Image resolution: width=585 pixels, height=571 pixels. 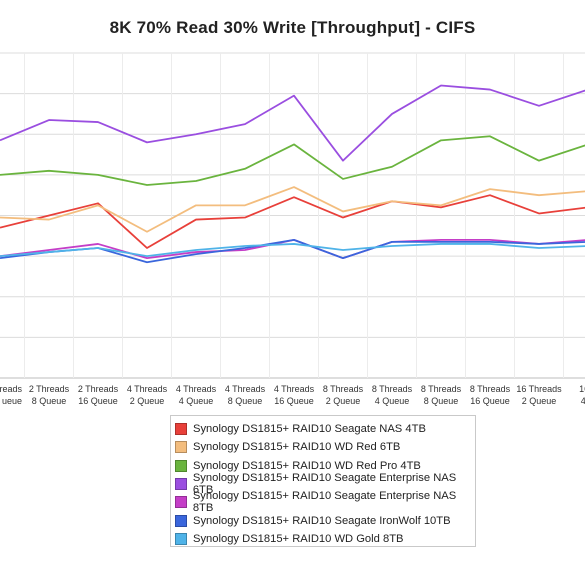 I want to click on legend-item: Synology DS1815+ RAID10 WD Red Pro 4TB, so click(x=325, y=466).